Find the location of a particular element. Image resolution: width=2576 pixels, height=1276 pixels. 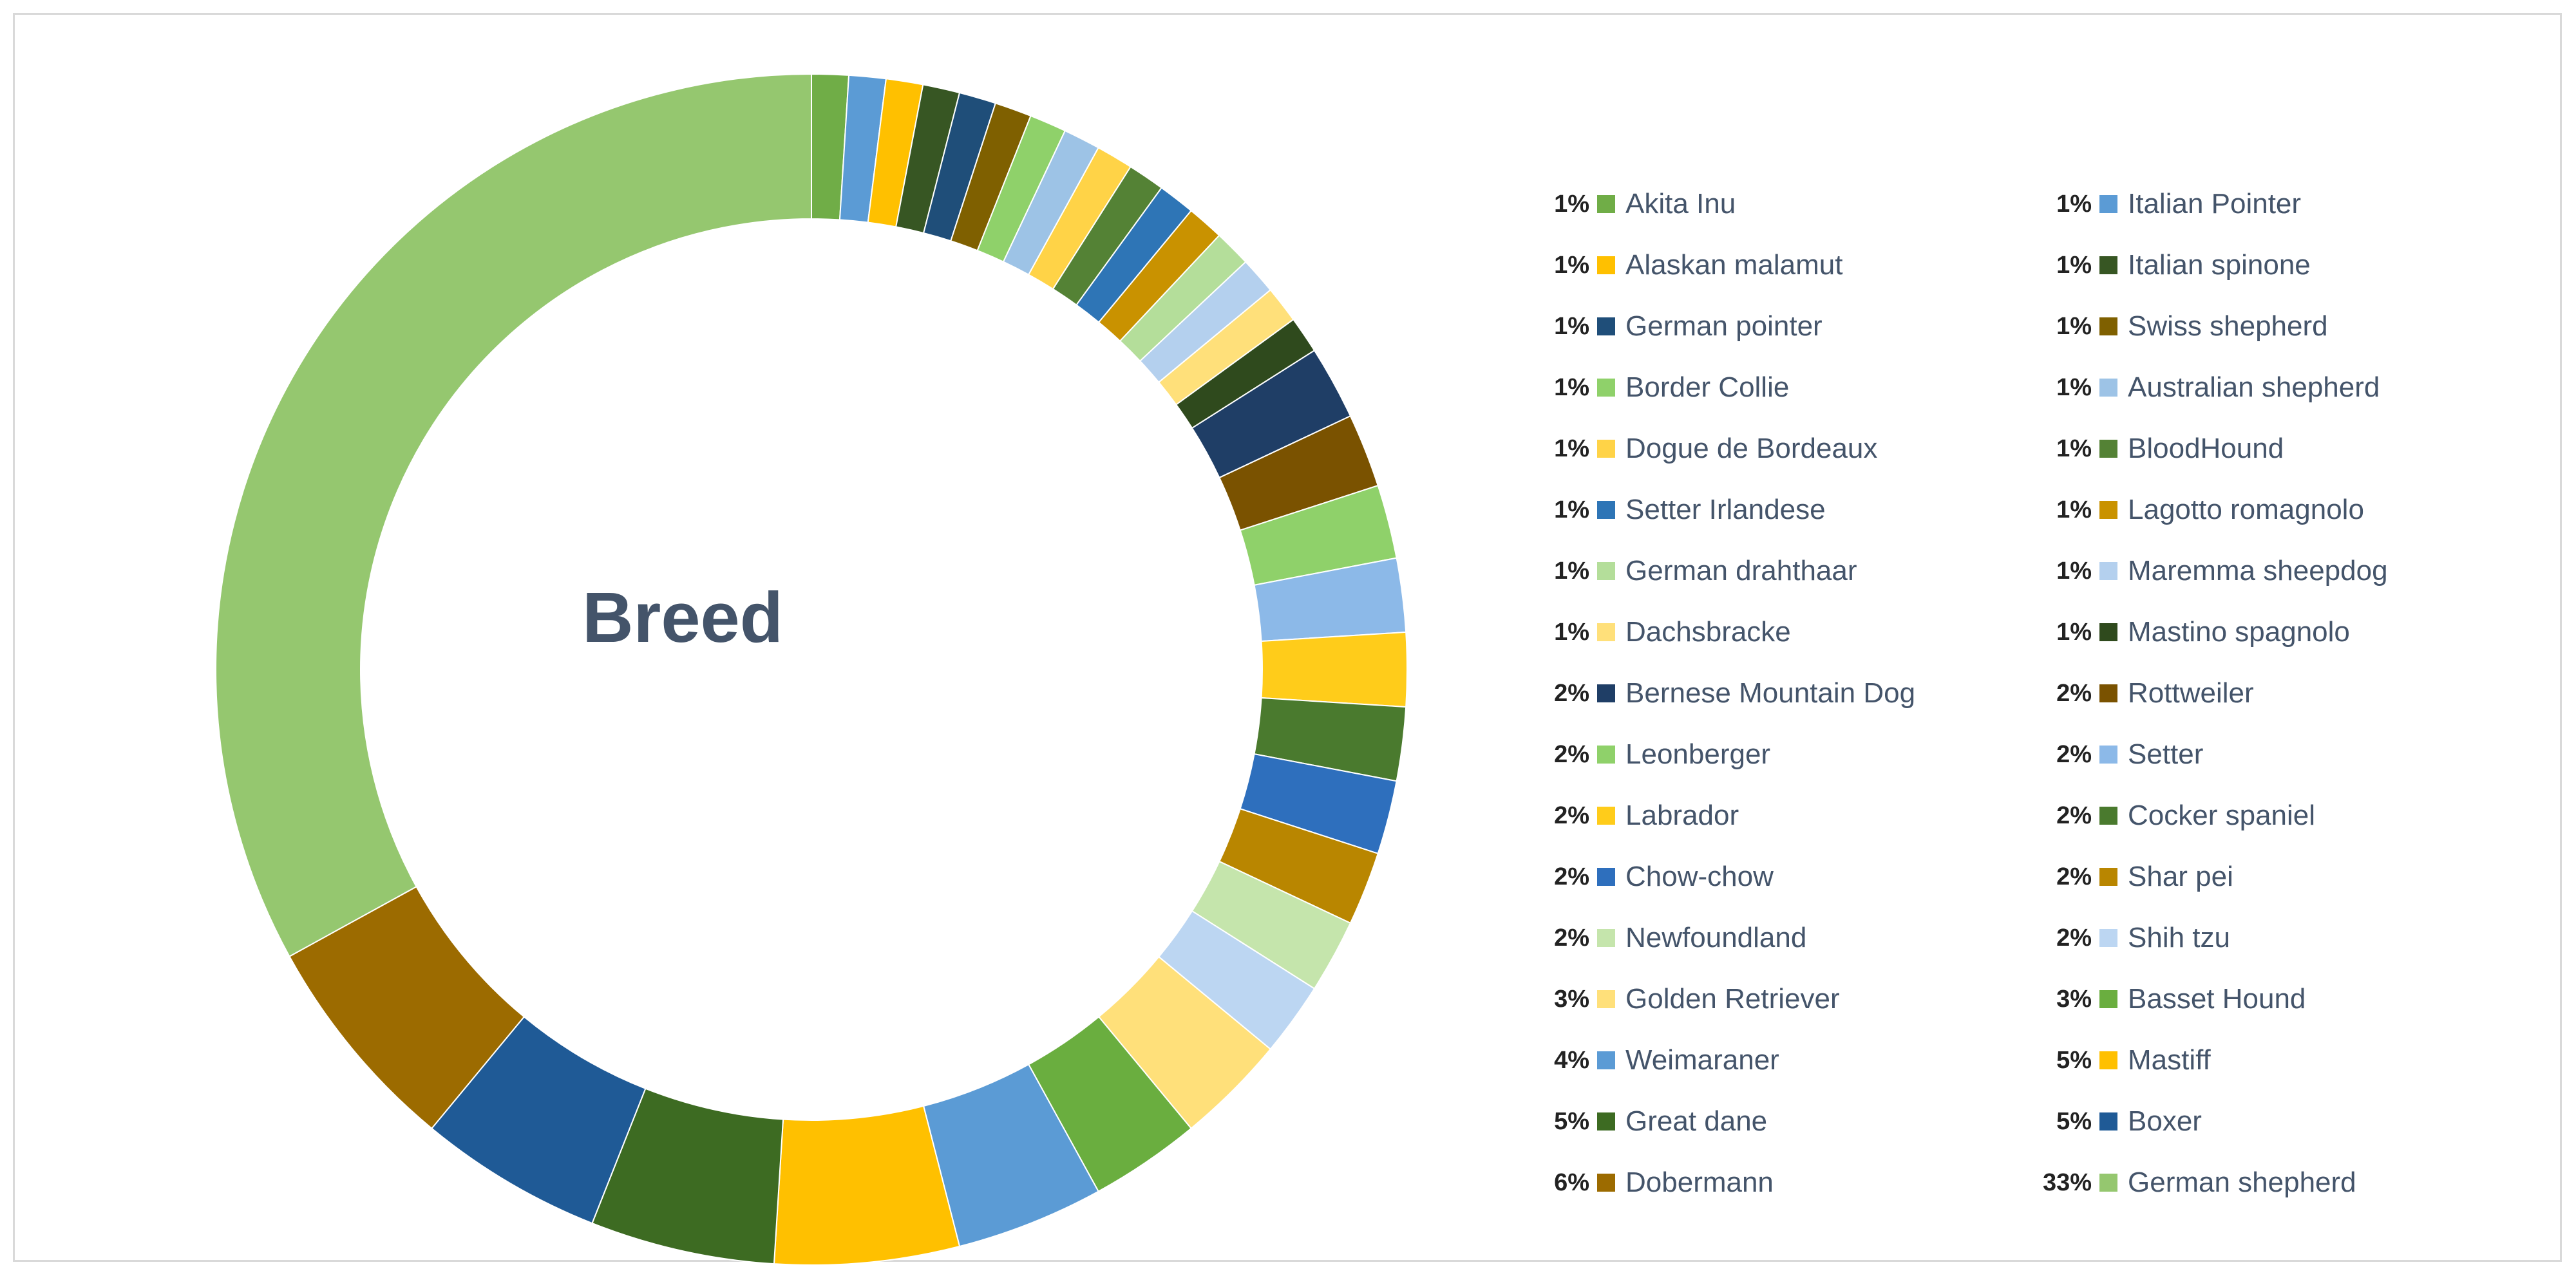

legend-item: 2% Newfoundland is located at coordinates (1659, 938).